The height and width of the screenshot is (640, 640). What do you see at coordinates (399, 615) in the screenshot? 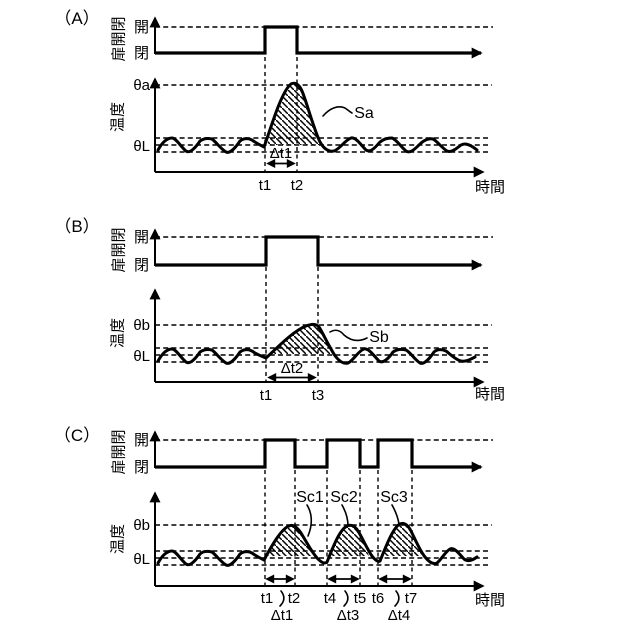
I see `panel-c-interval-label-3: Δt4` at bounding box center [399, 615].